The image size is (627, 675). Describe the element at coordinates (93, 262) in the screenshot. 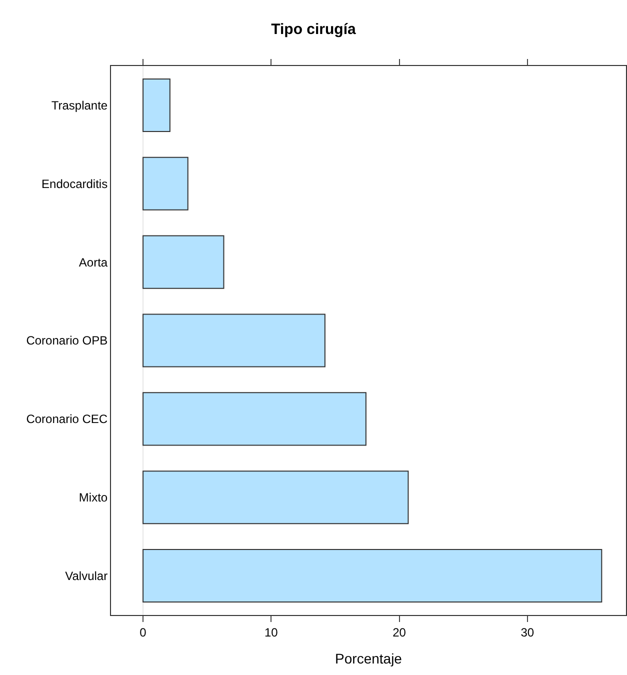

I see `y-tick-label: Aorta` at that location.